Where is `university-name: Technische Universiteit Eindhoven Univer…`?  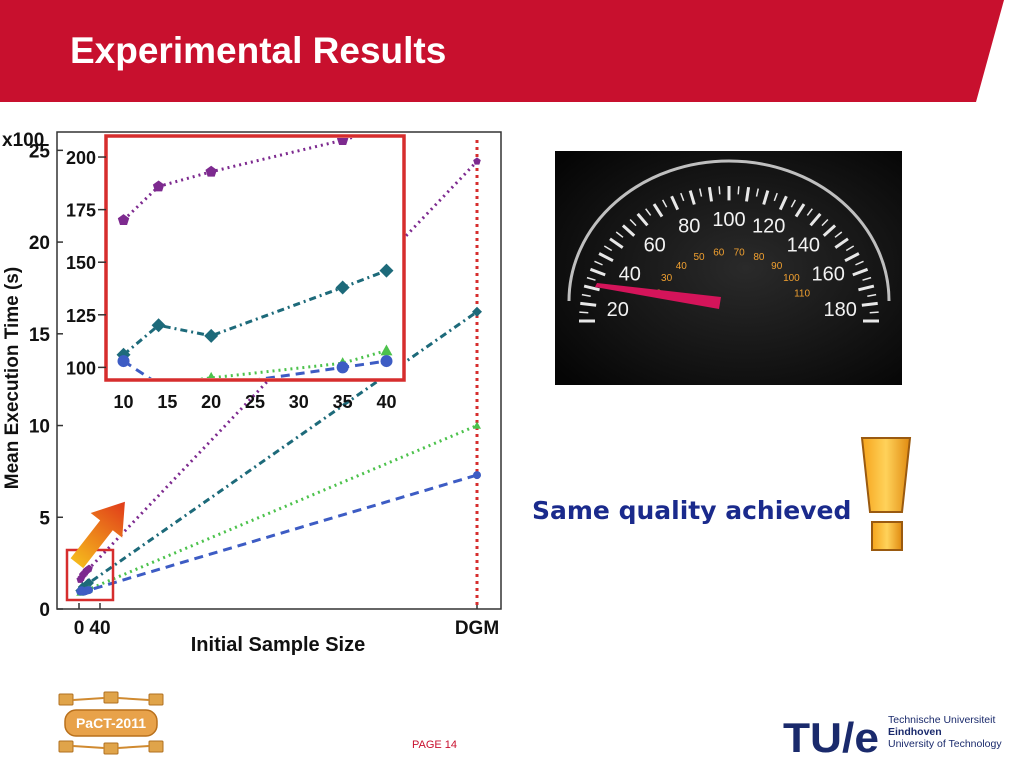
university-name: Technische Universiteit Eindhoven Univer… is located at coordinates (945, 732).